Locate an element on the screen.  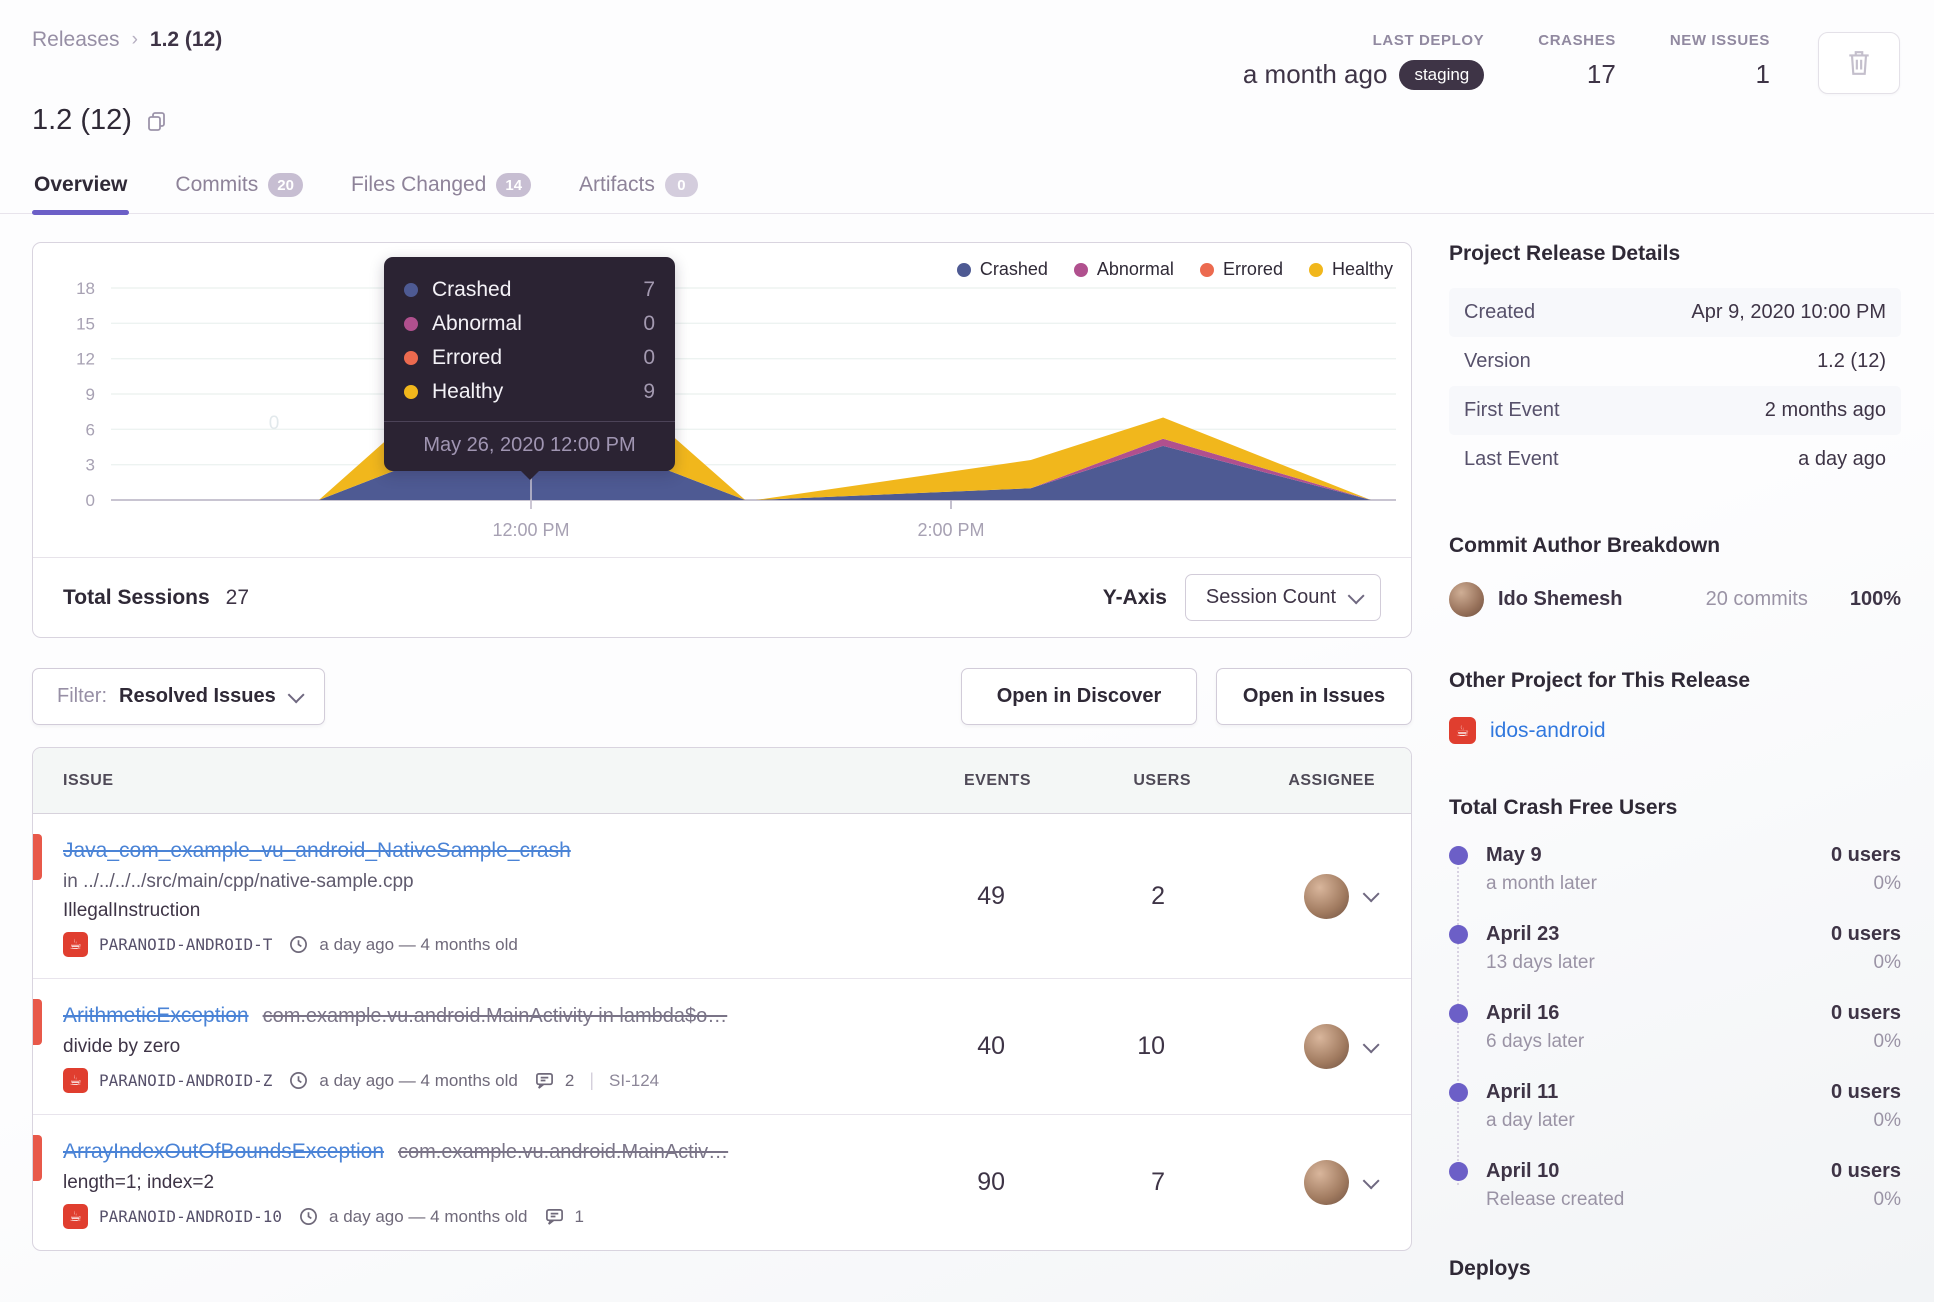
tab-count-badge: 20 is located at coordinates (285, 185).